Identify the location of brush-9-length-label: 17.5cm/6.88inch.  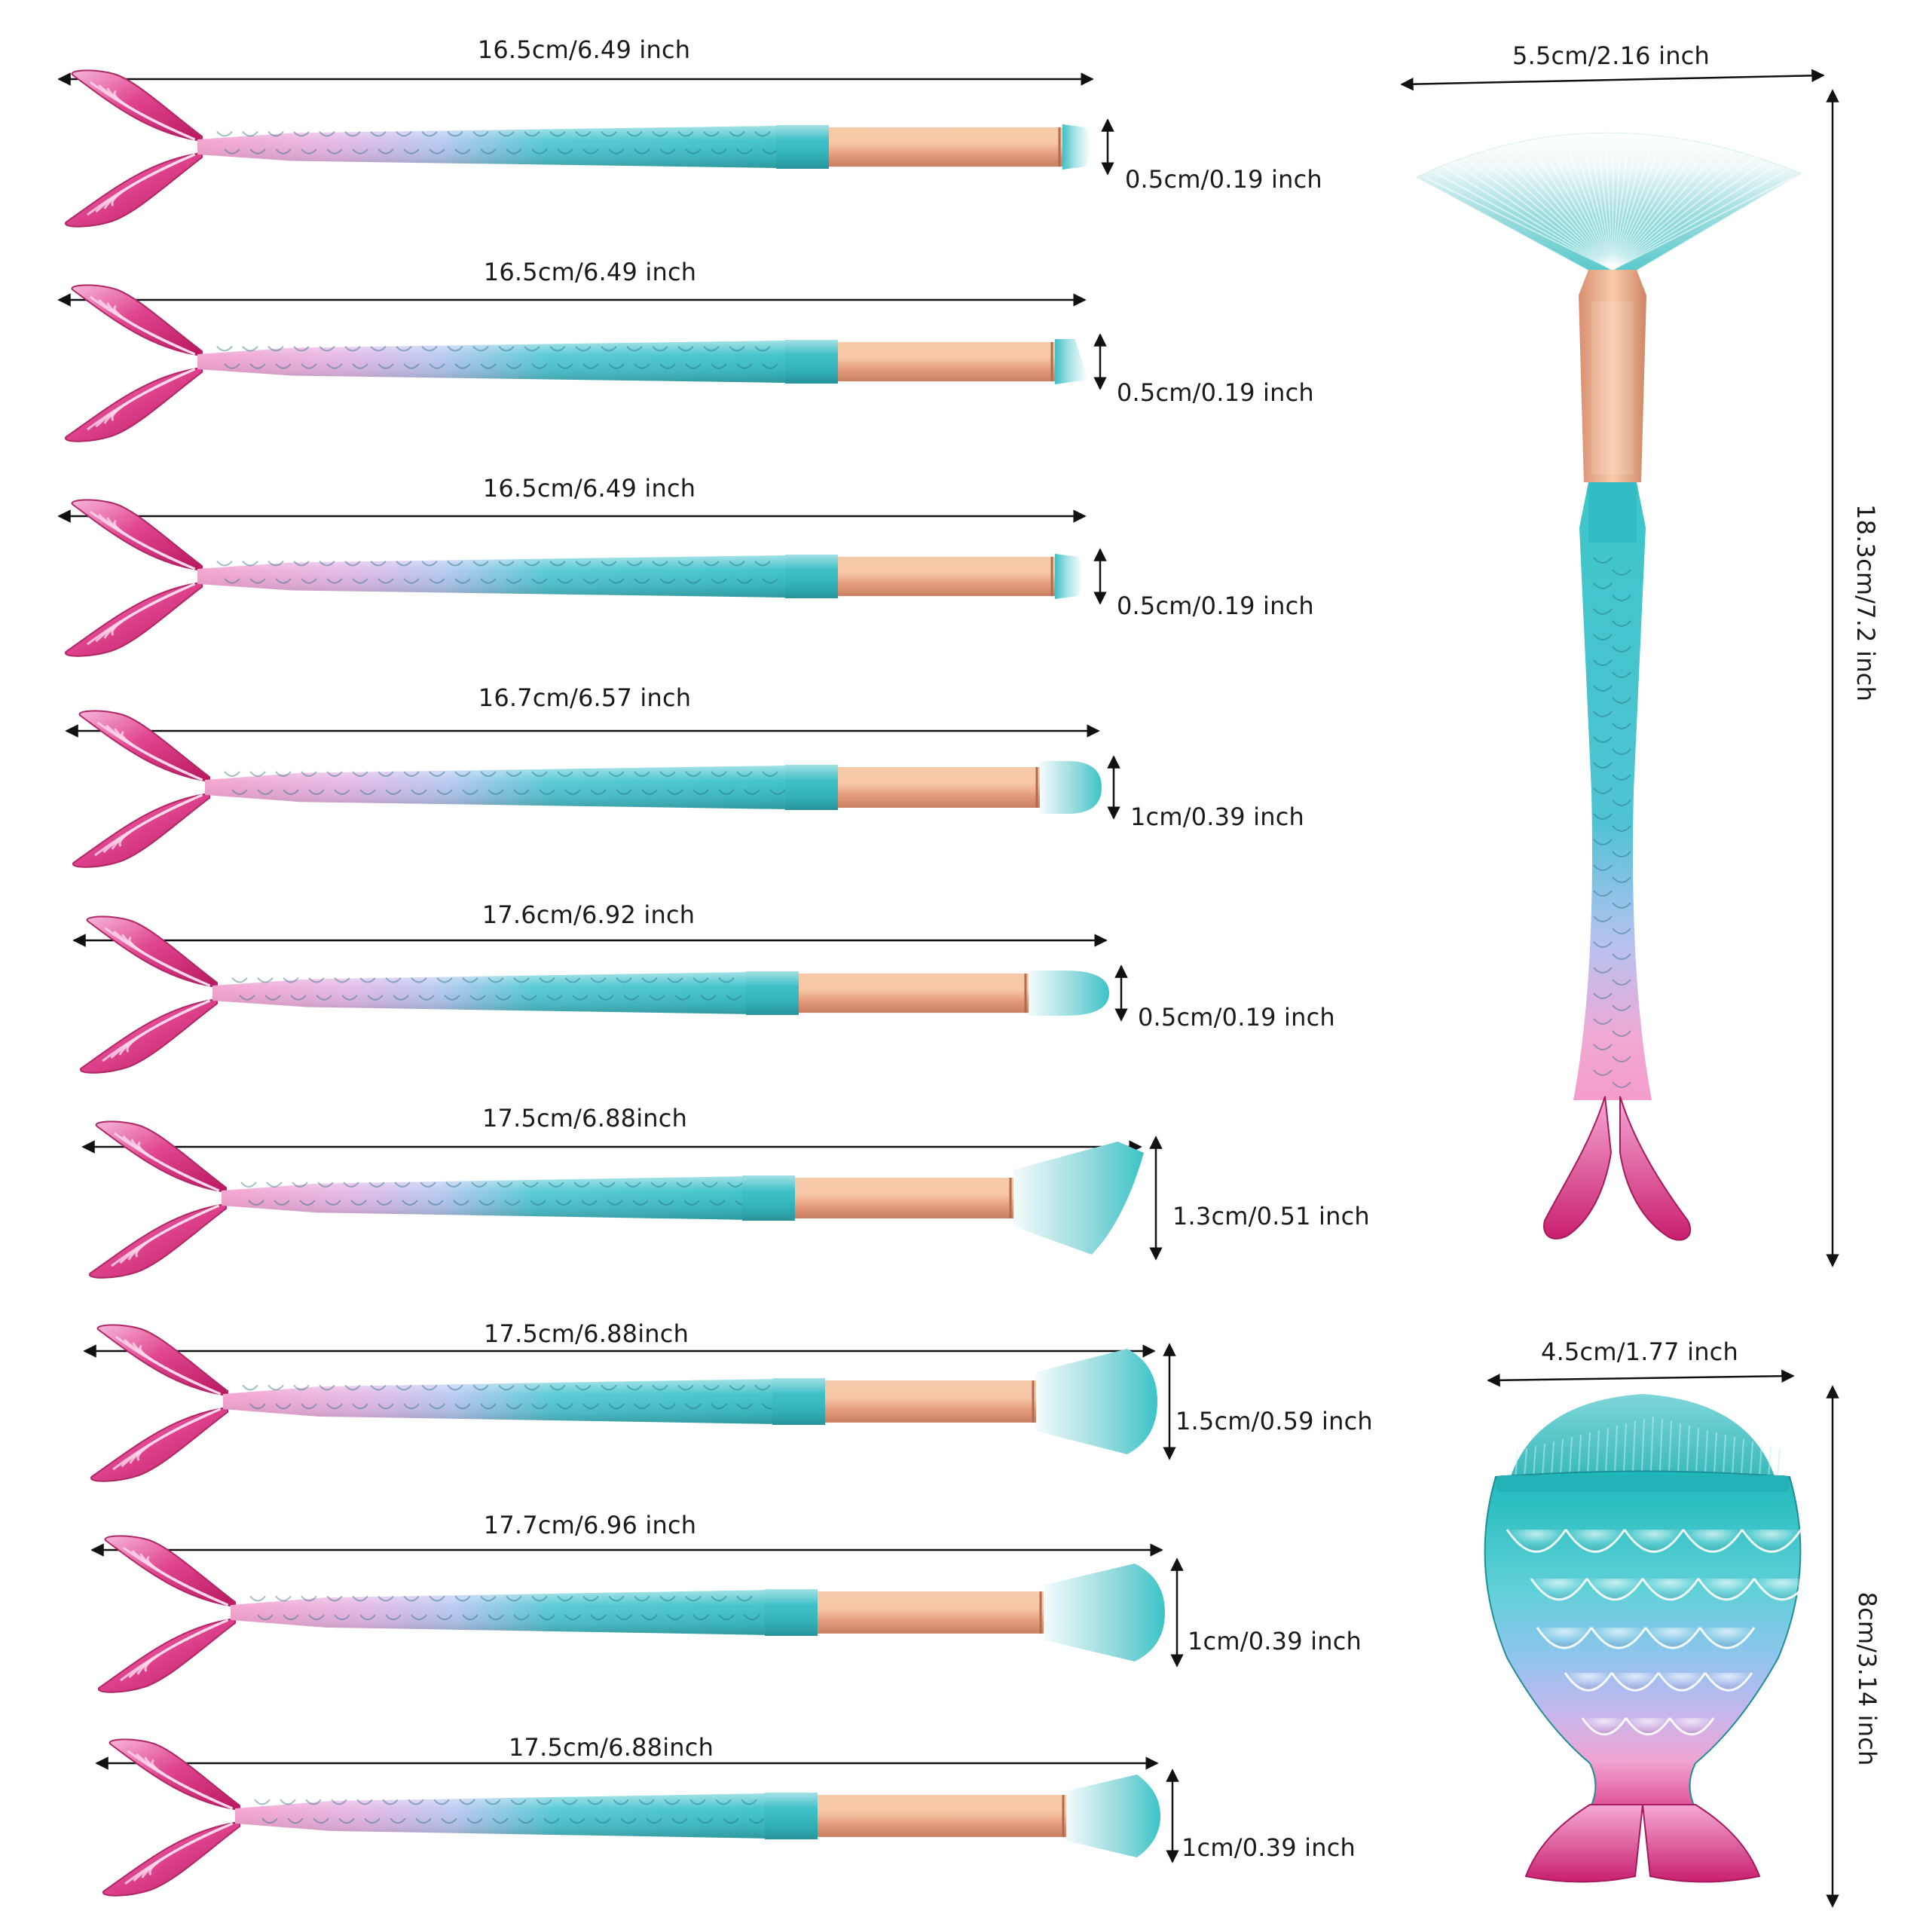
(611, 1747).